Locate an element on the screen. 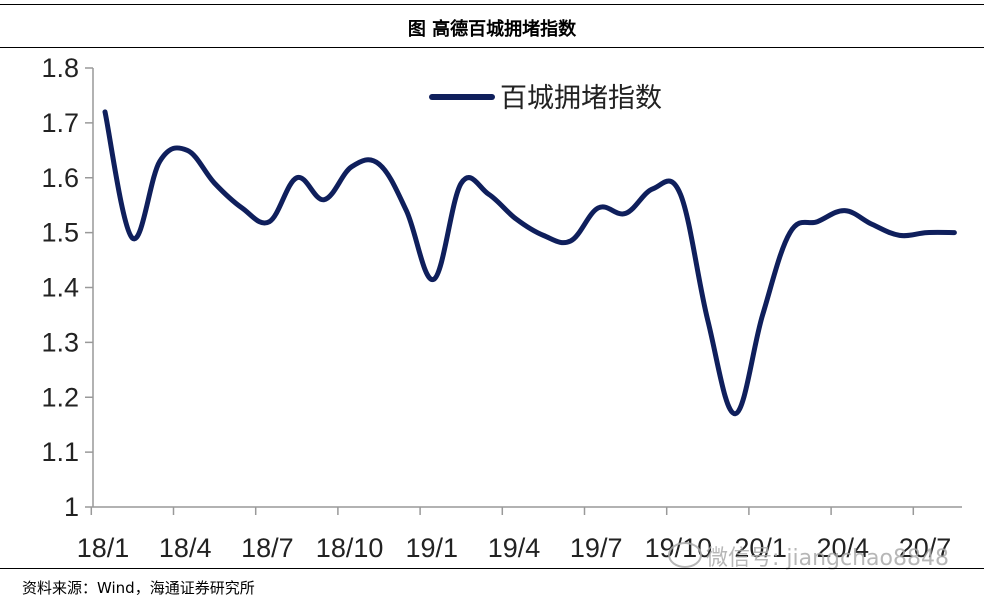 This screenshot has height=603, width=984. y-tick-label: 1 is located at coordinates (71, 507).